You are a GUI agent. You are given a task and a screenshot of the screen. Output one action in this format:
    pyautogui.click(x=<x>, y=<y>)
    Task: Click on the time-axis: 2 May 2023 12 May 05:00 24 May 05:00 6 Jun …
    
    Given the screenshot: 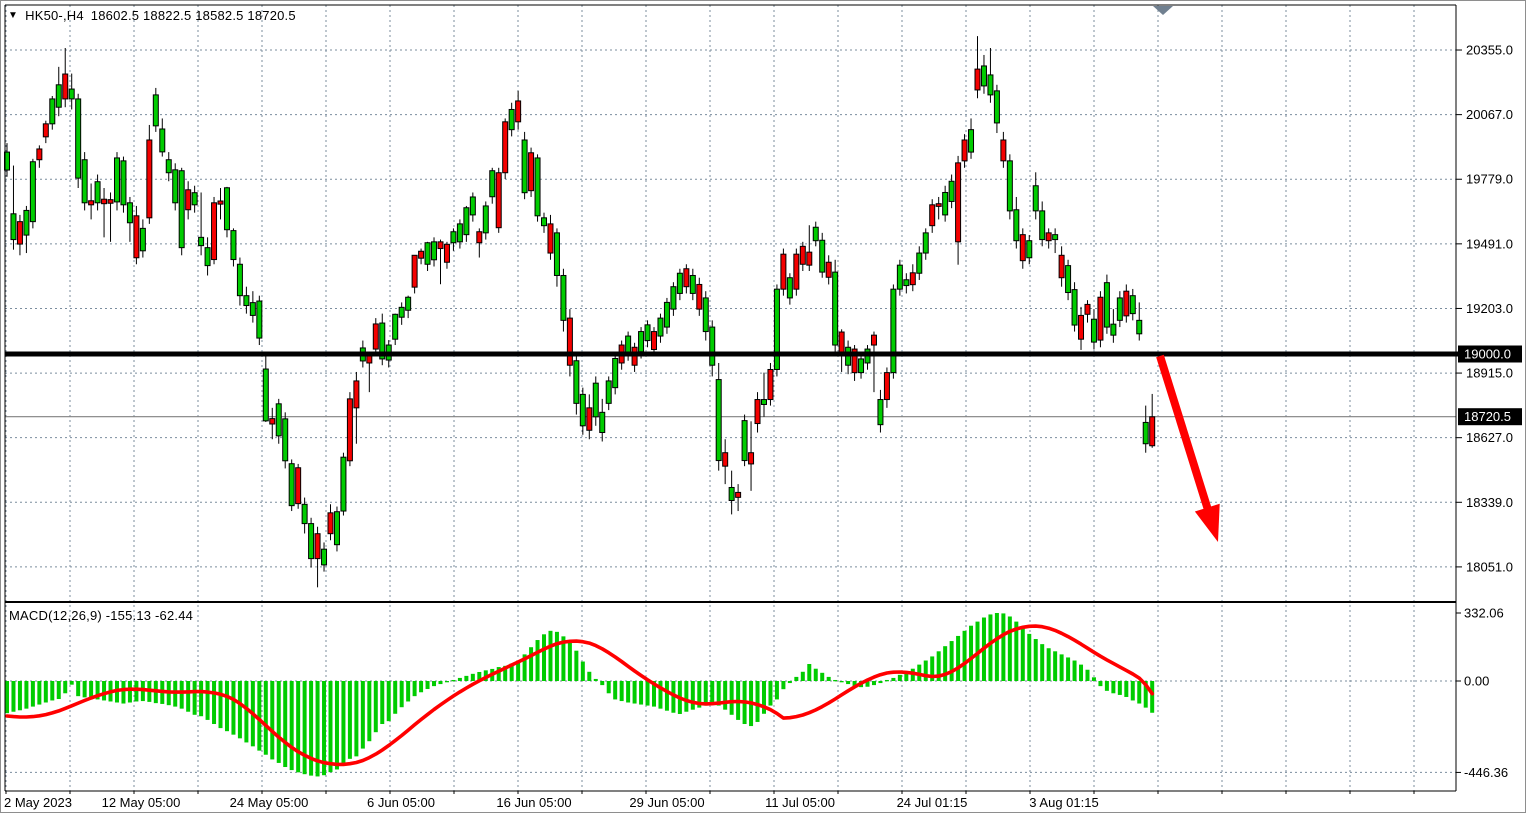 What is the action you would take?
    pyautogui.click(x=709, y=800)
    